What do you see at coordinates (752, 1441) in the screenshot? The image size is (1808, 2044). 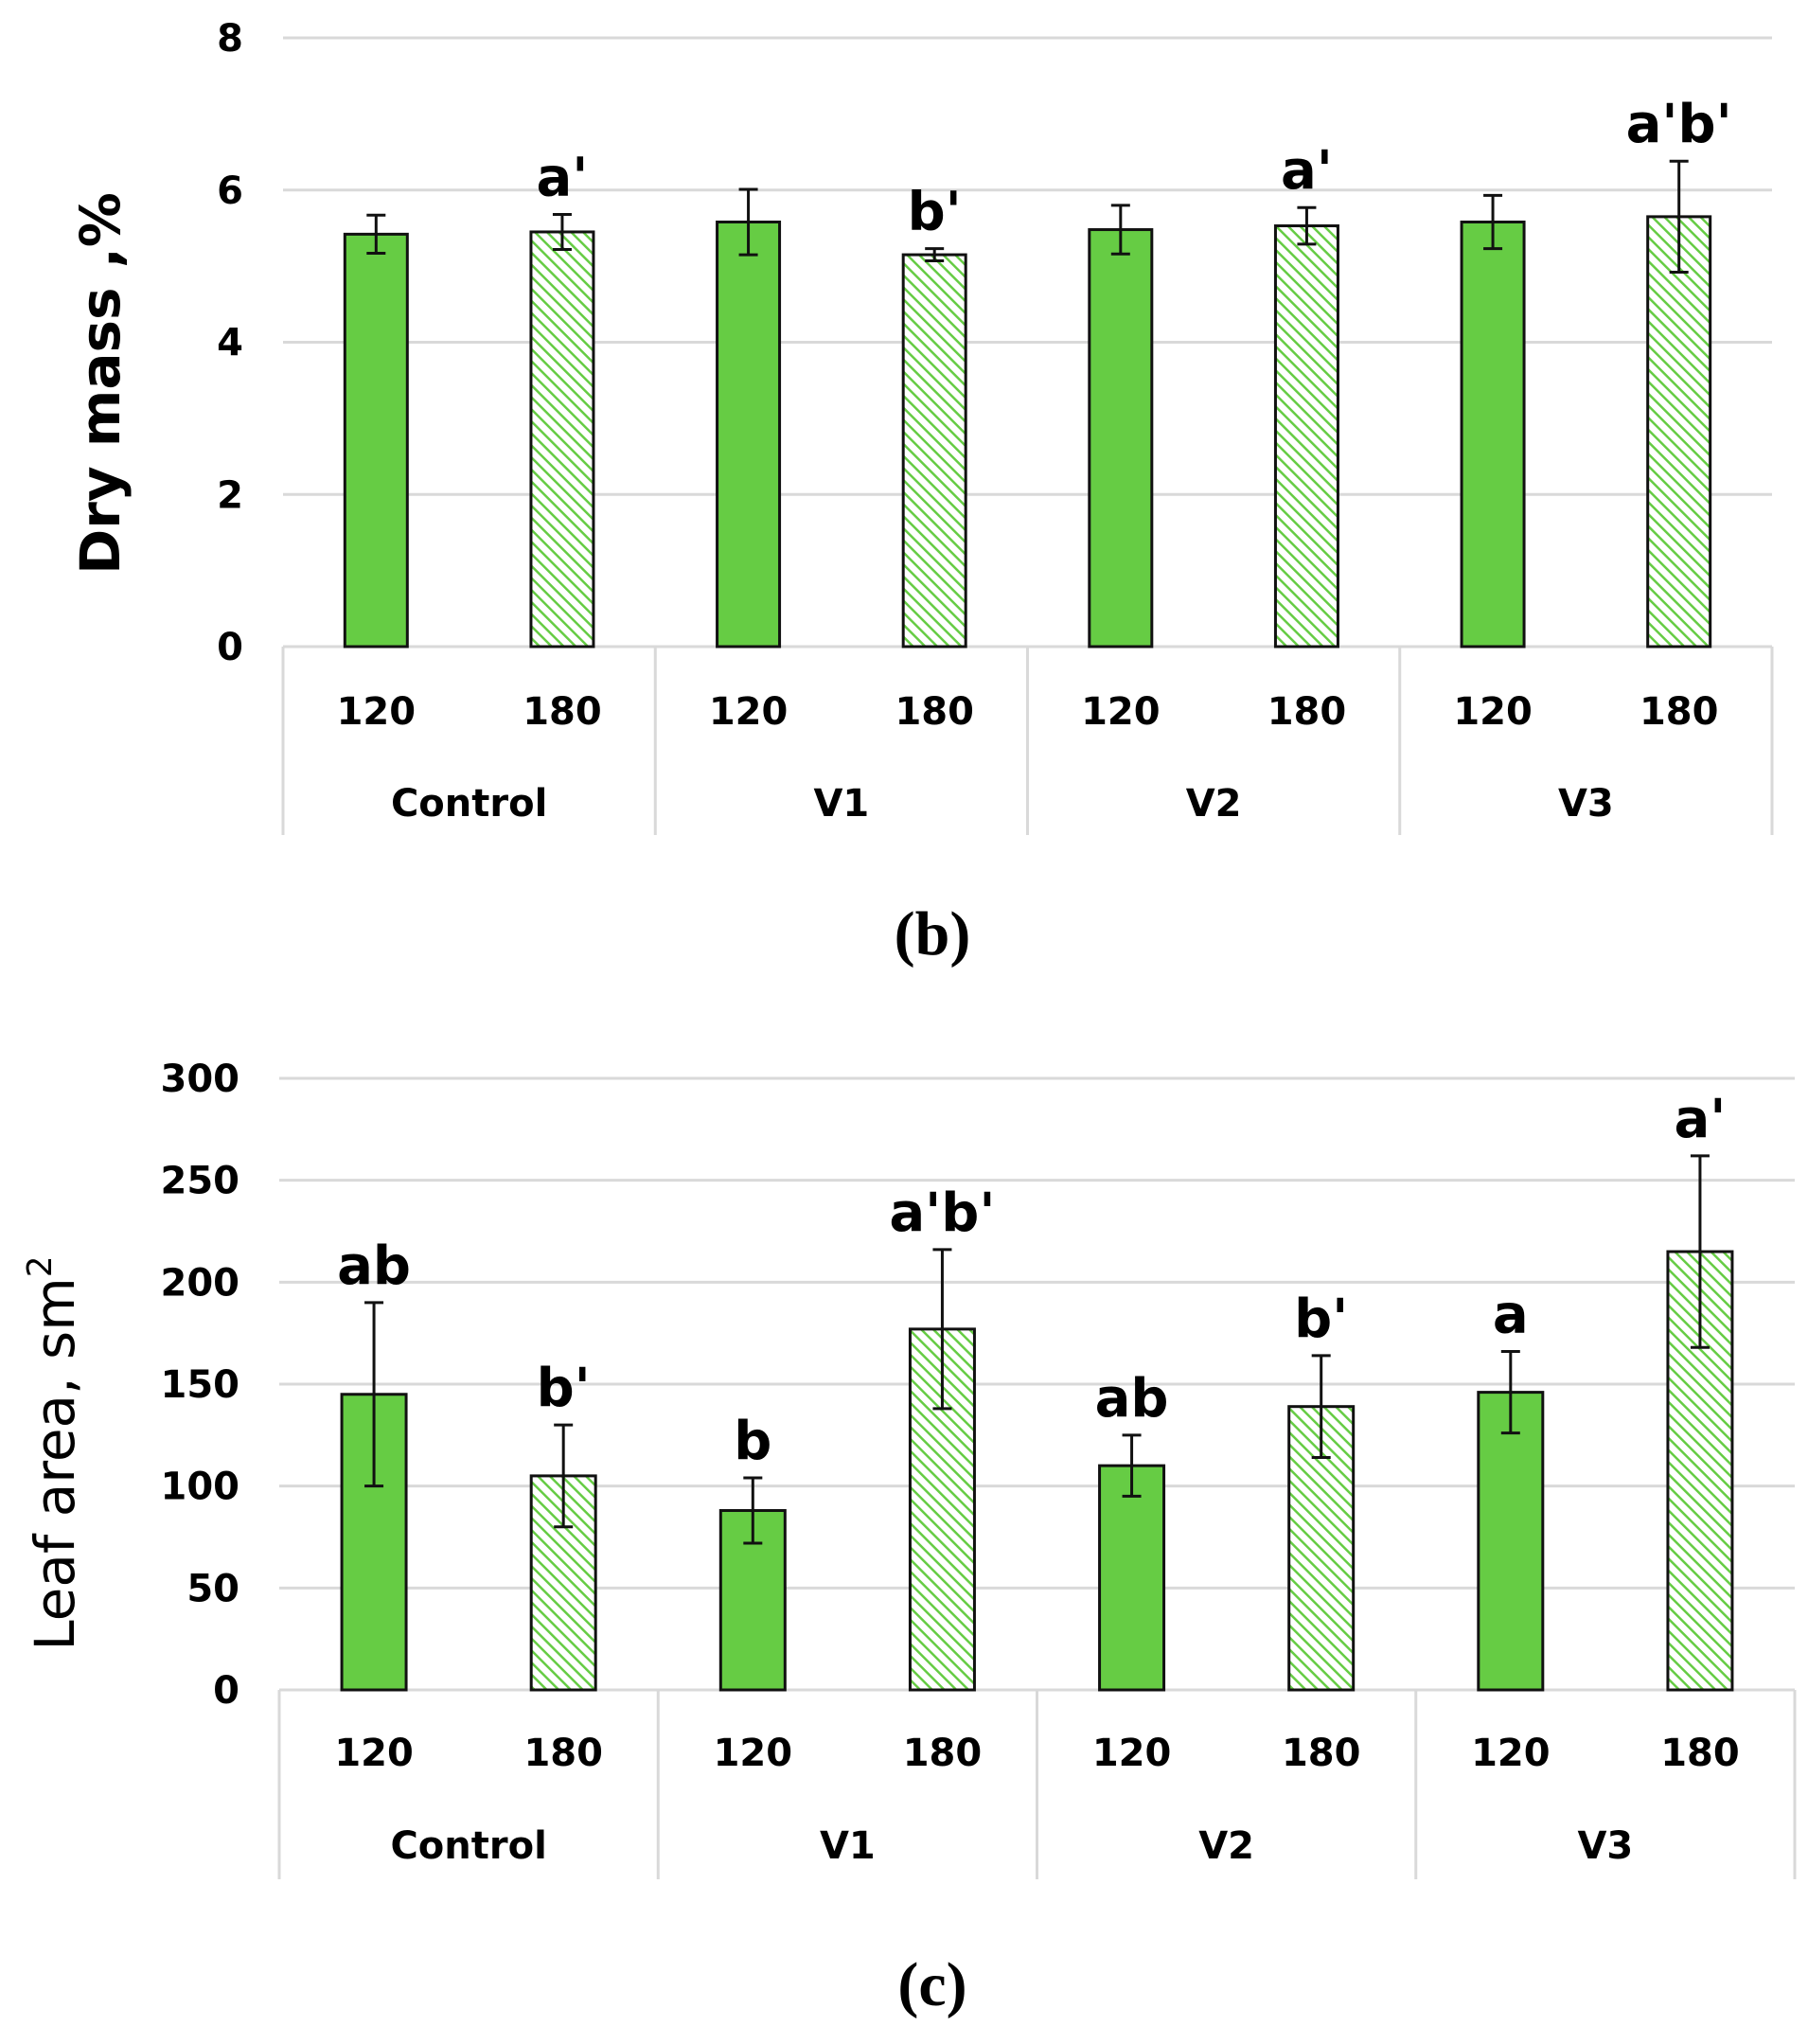 I see `significance-letter-2: b` at bounding box center [752, 1441].